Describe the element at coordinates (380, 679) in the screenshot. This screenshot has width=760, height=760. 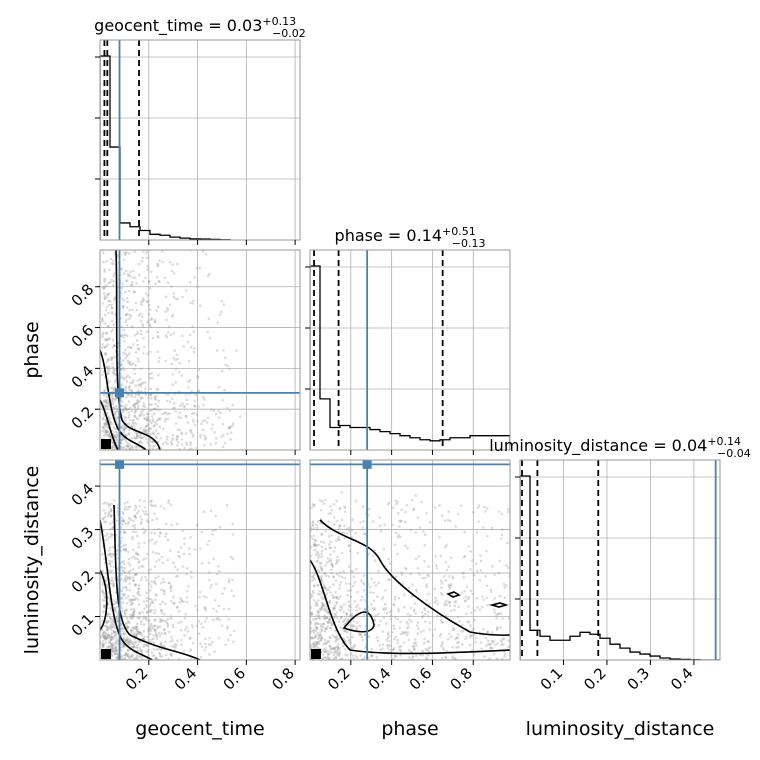
I see `x-tick-label: 0.4` at that location.